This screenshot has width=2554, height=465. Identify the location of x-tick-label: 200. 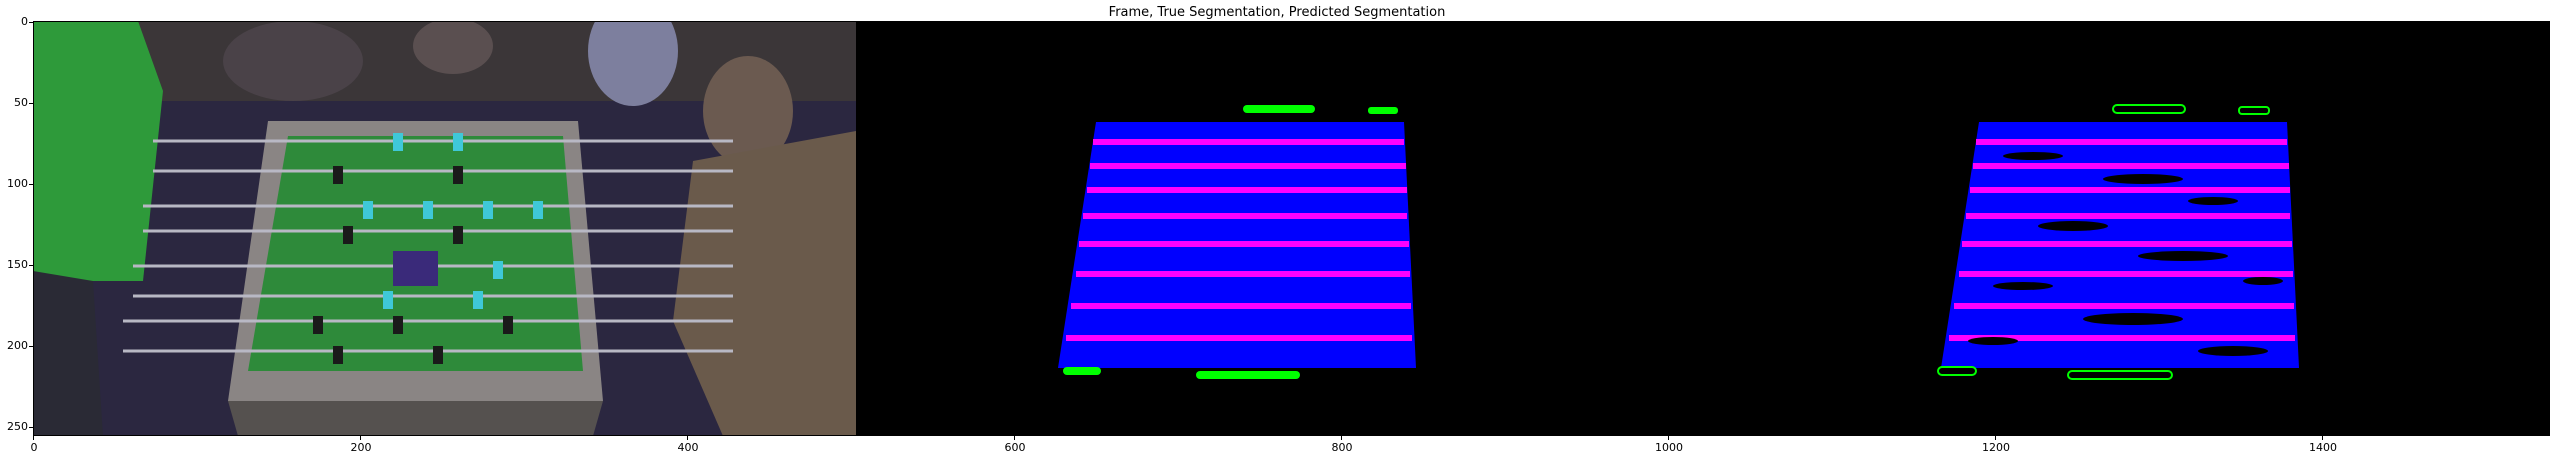
(361, 447).